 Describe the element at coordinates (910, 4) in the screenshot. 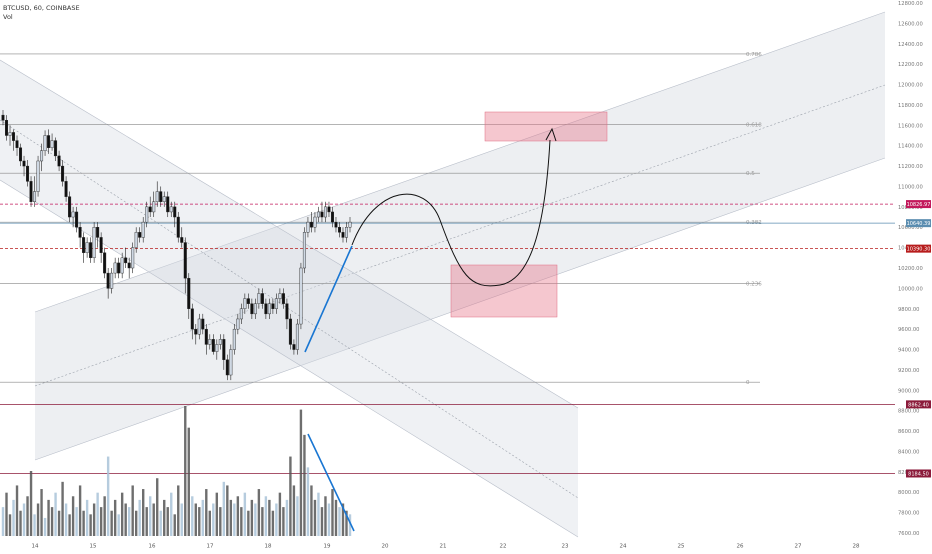

I see `y-axis-tick-label: 12800.00` at that location.